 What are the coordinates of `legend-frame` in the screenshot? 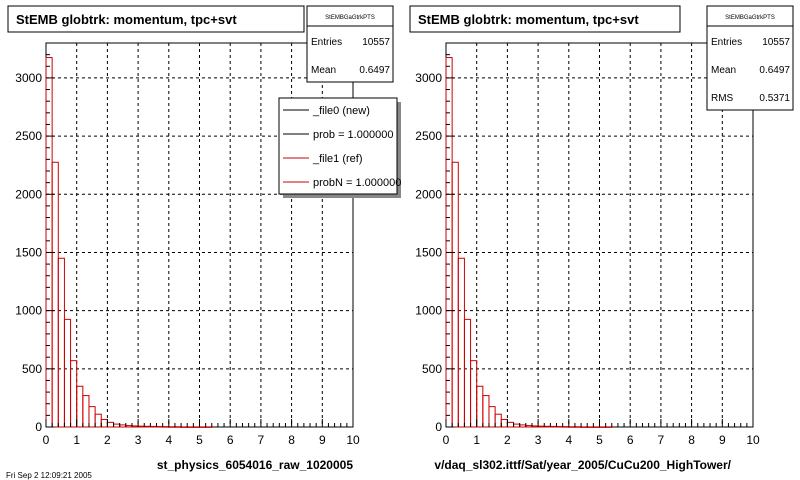 It's located at (338, 146).